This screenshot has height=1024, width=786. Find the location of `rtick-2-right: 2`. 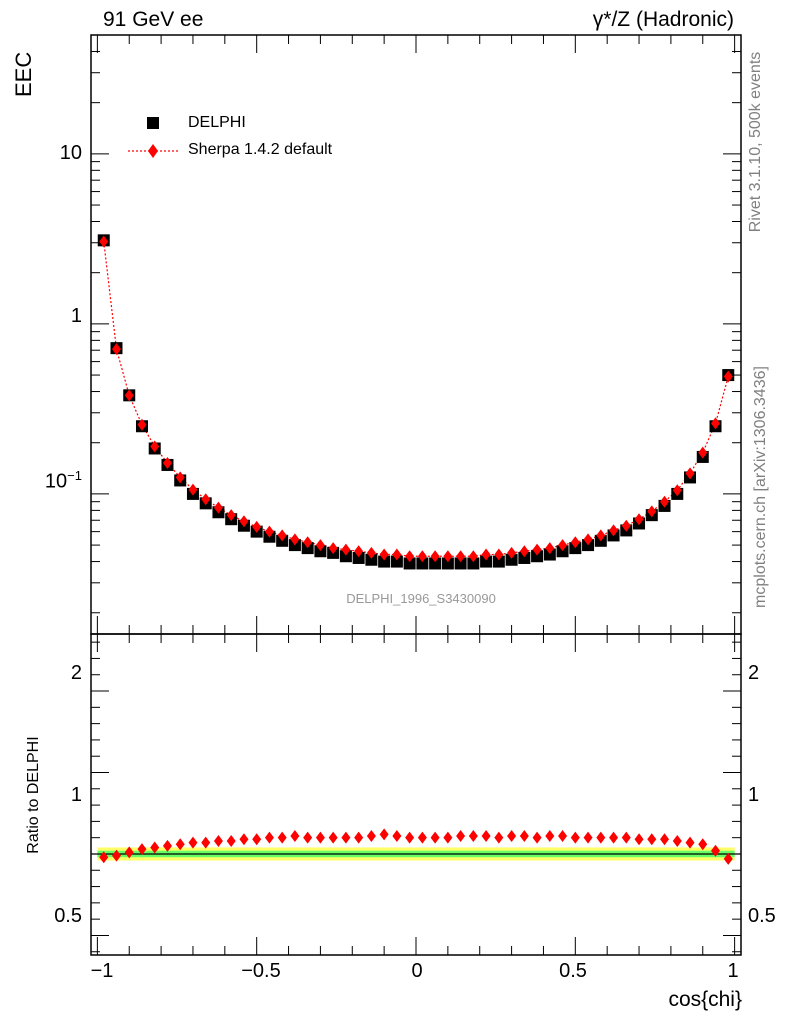

rtick-2-right: 2 is located at coordinates (754, 673).